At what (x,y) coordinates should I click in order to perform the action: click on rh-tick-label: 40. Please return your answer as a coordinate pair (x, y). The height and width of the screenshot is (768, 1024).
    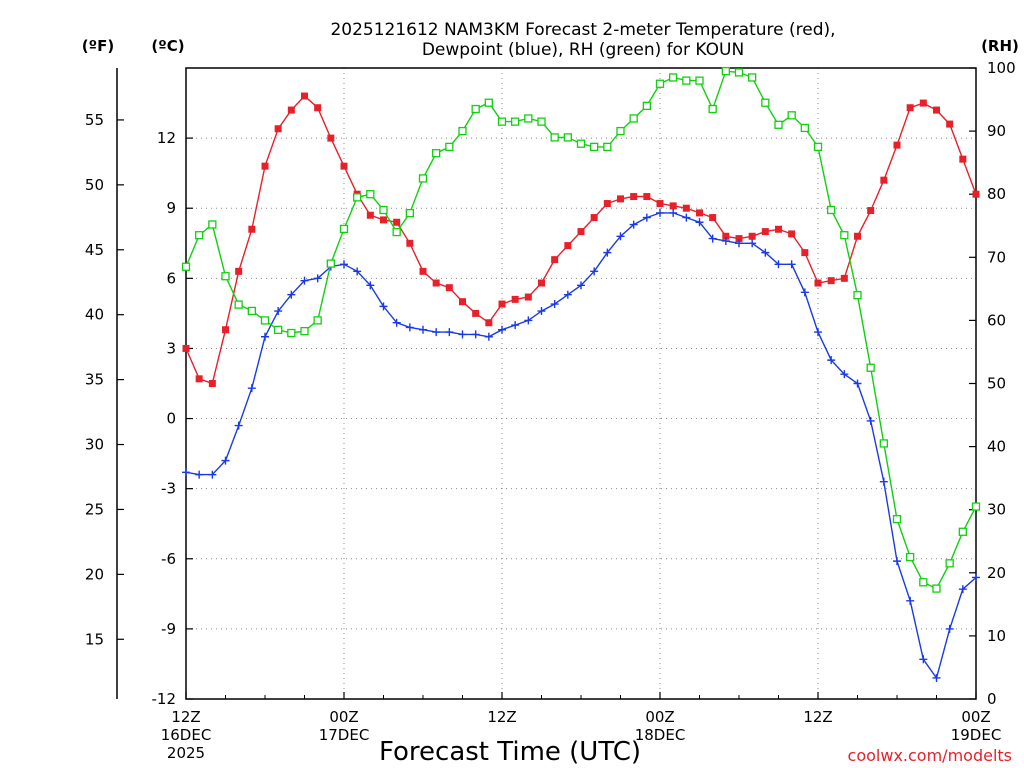
    Looking at the image, I should click on (996, 447).